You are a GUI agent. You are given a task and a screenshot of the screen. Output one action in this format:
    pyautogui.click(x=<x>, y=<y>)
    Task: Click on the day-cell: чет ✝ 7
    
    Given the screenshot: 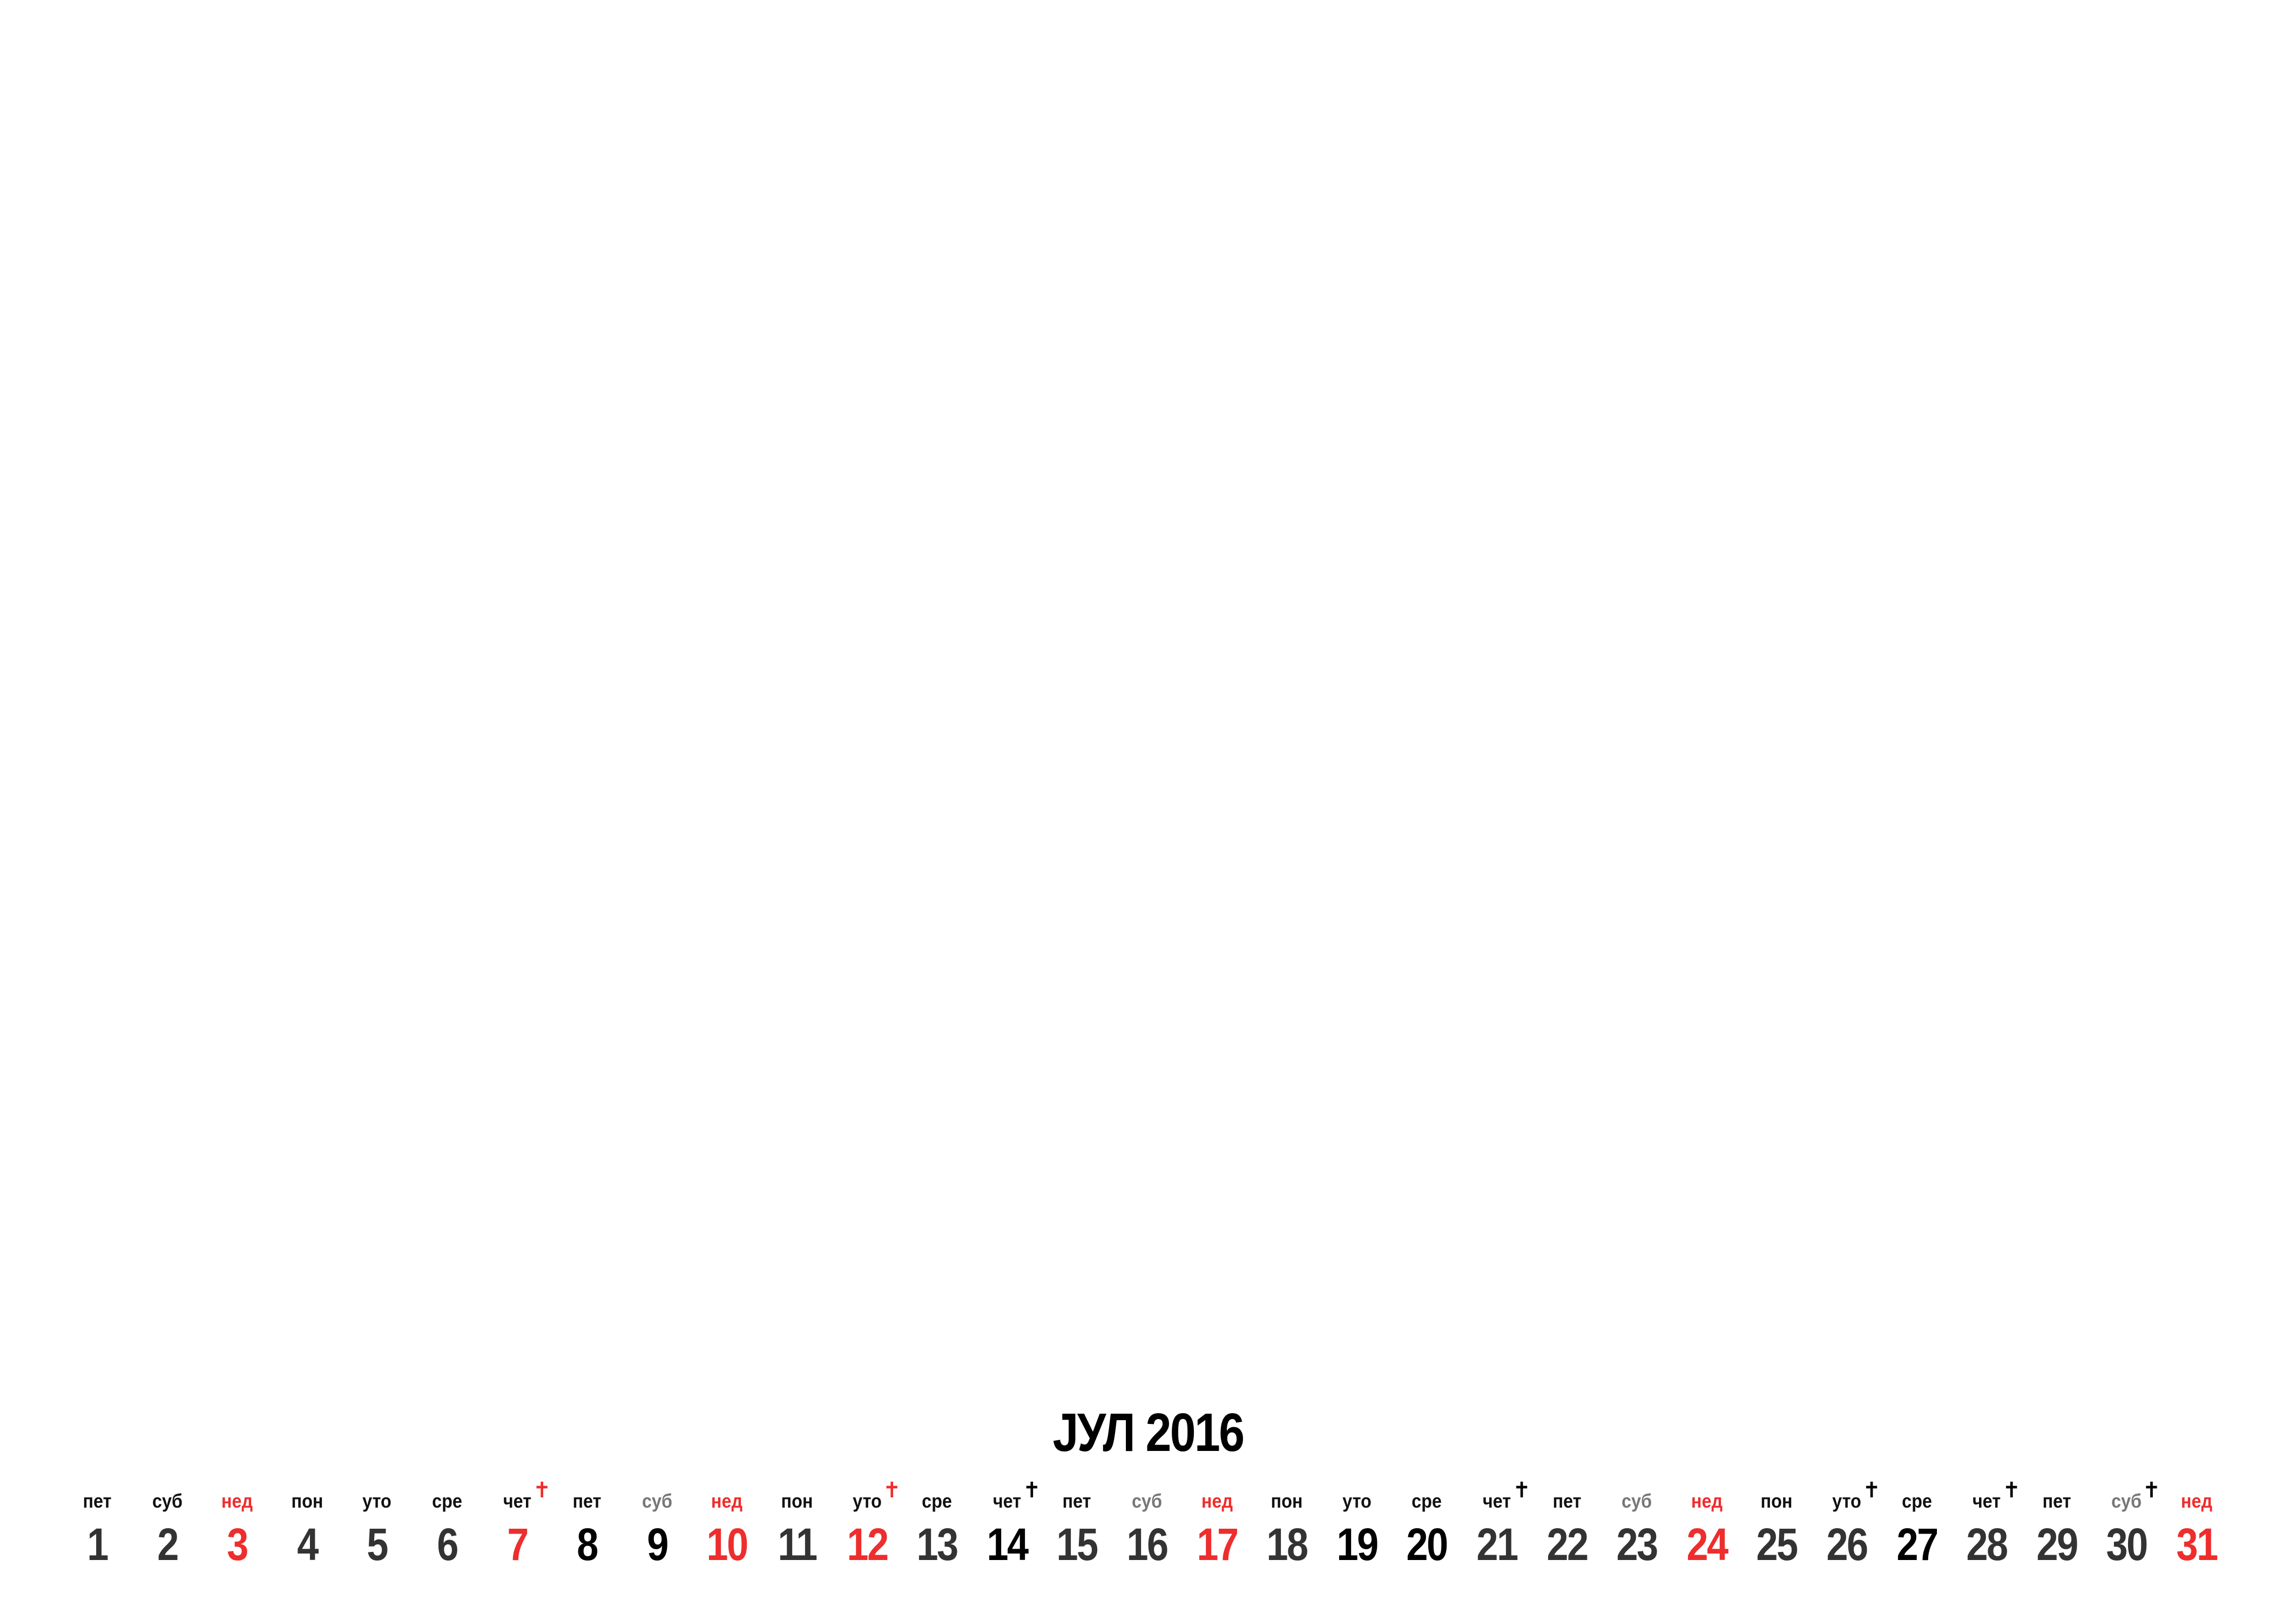 What is the action you would take?
    pyautogui.click(x=518, y=1533)
    